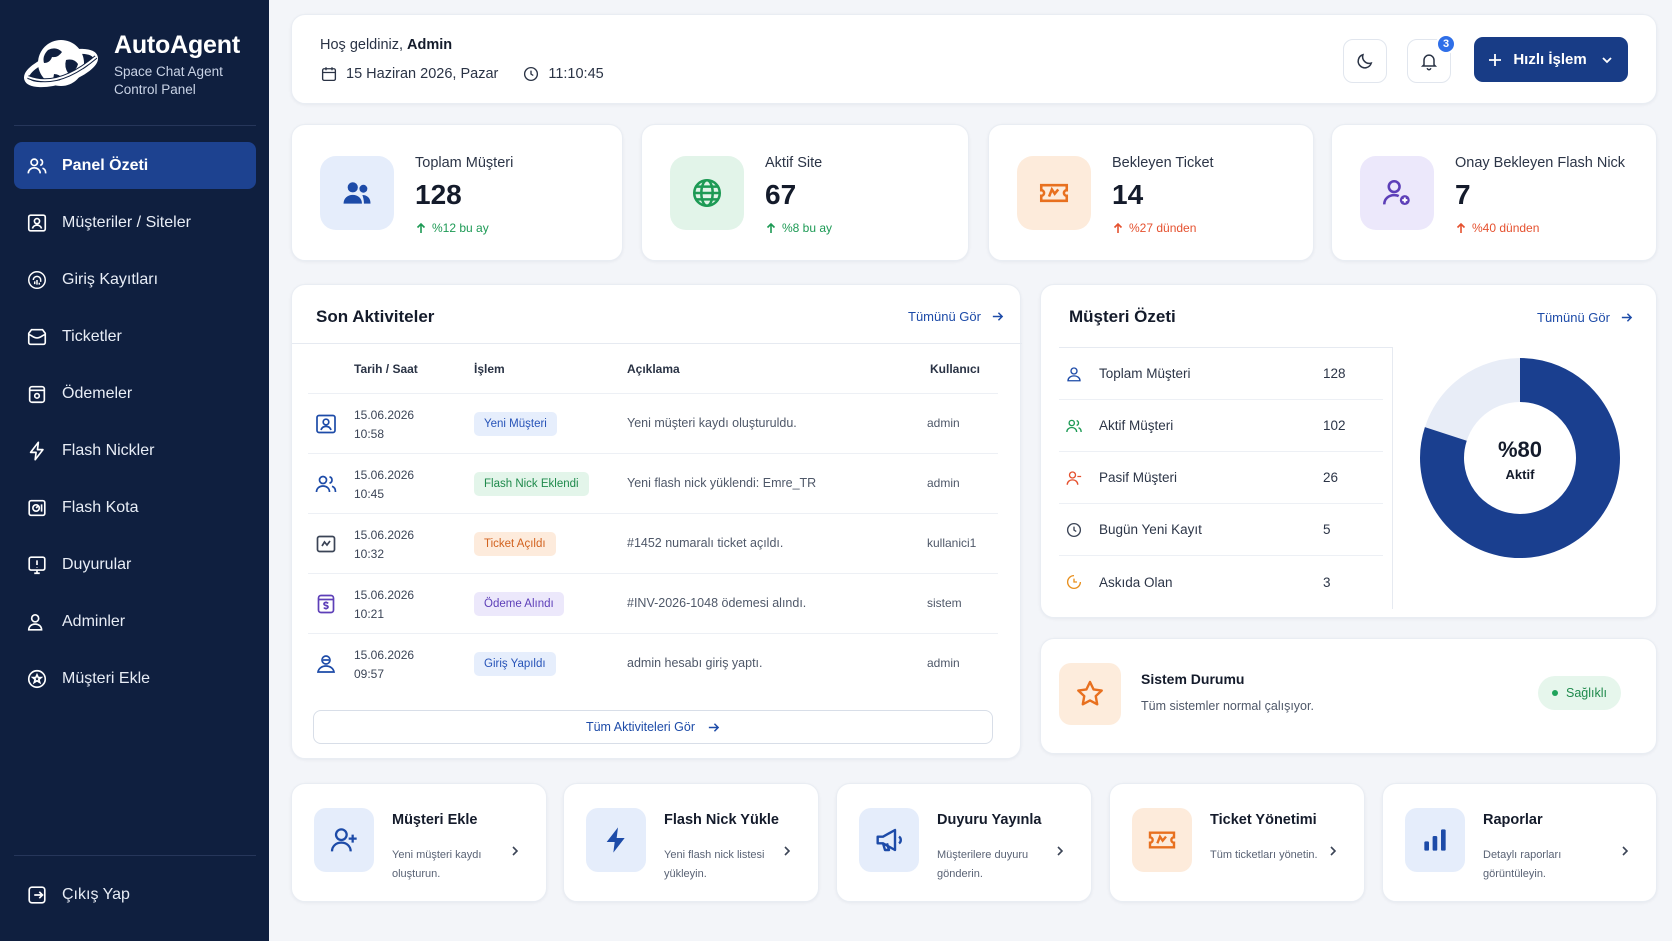  What do you see at coordinates (707, 193) in the screenshot?
I see `globe-icon` at bounding box center [707, 193].